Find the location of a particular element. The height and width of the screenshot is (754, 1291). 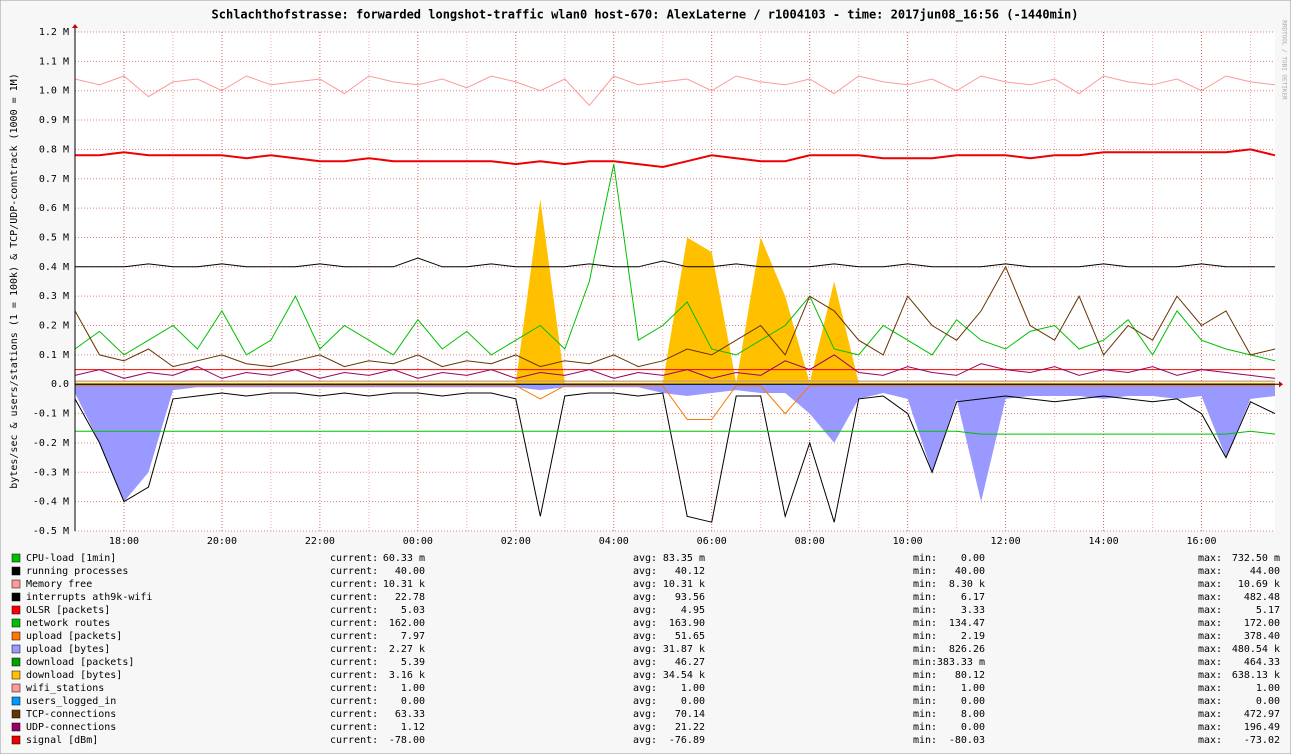

y-tick-label: -0.4 M is located at coordinates (51, 502).